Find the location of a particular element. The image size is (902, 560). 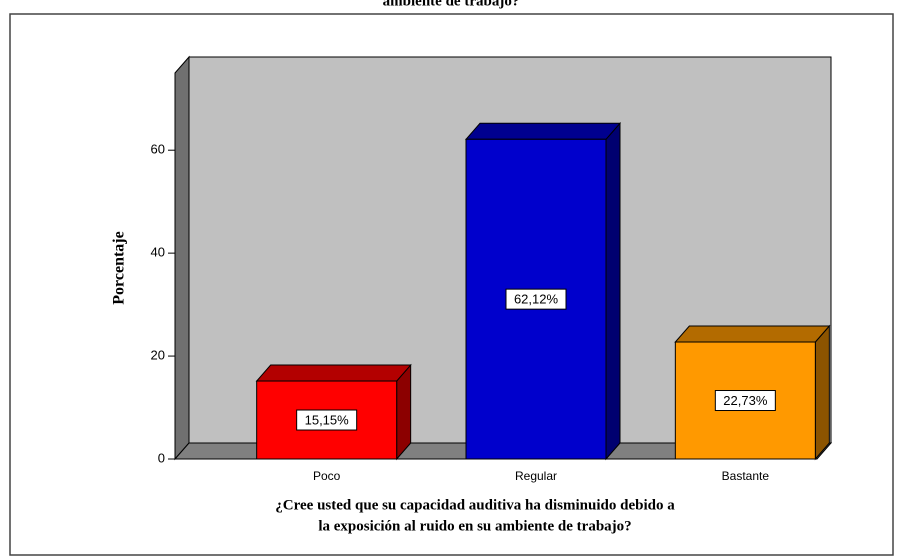

value-label: 22,73% is located at coordinates (745, 400).